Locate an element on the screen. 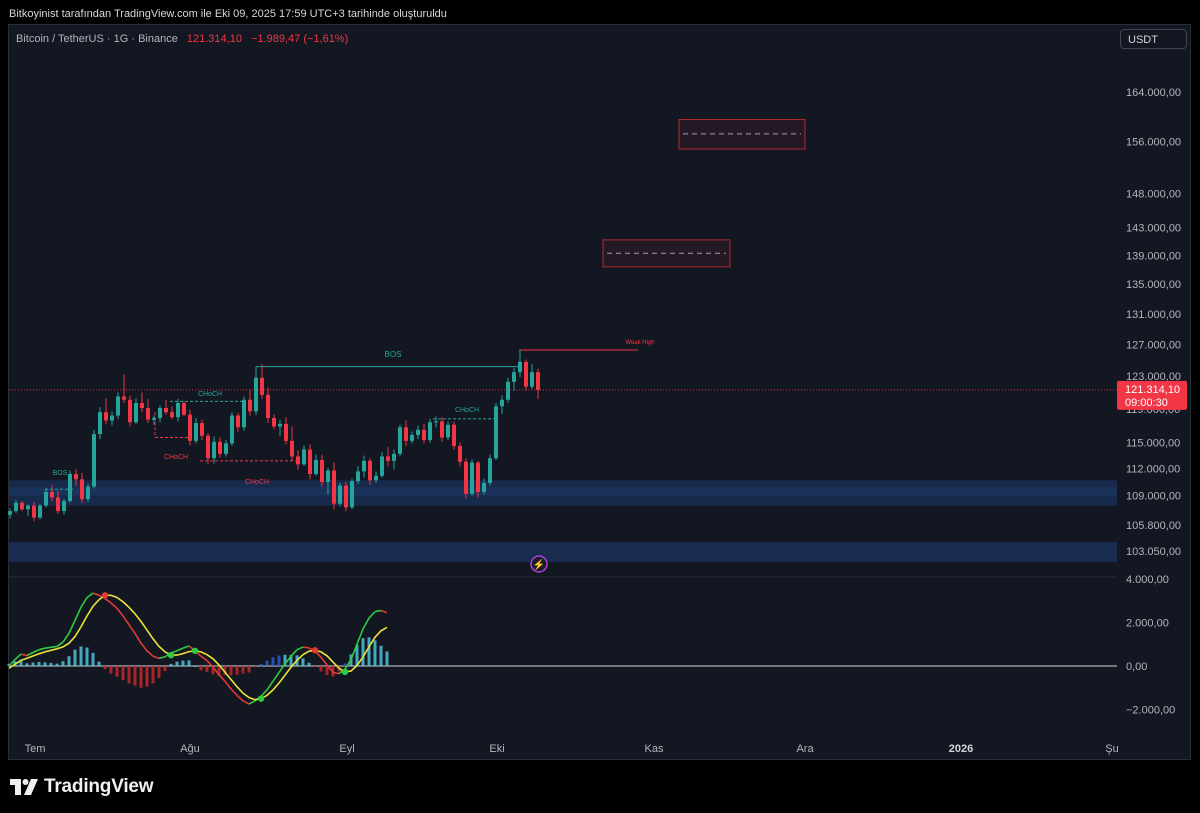 Image resolution: width=1200 pixels, height=813 pixels. annotation-label-0: BOS is located at coordinates (393, 354).